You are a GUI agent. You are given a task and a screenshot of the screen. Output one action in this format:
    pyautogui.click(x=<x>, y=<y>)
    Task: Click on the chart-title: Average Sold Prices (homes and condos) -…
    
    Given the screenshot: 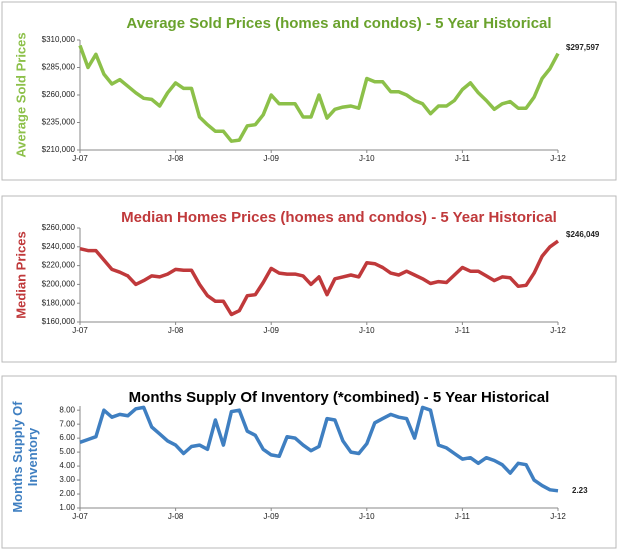 What is the action you would take?
    pyautogui.click(x=338, y=23)
    